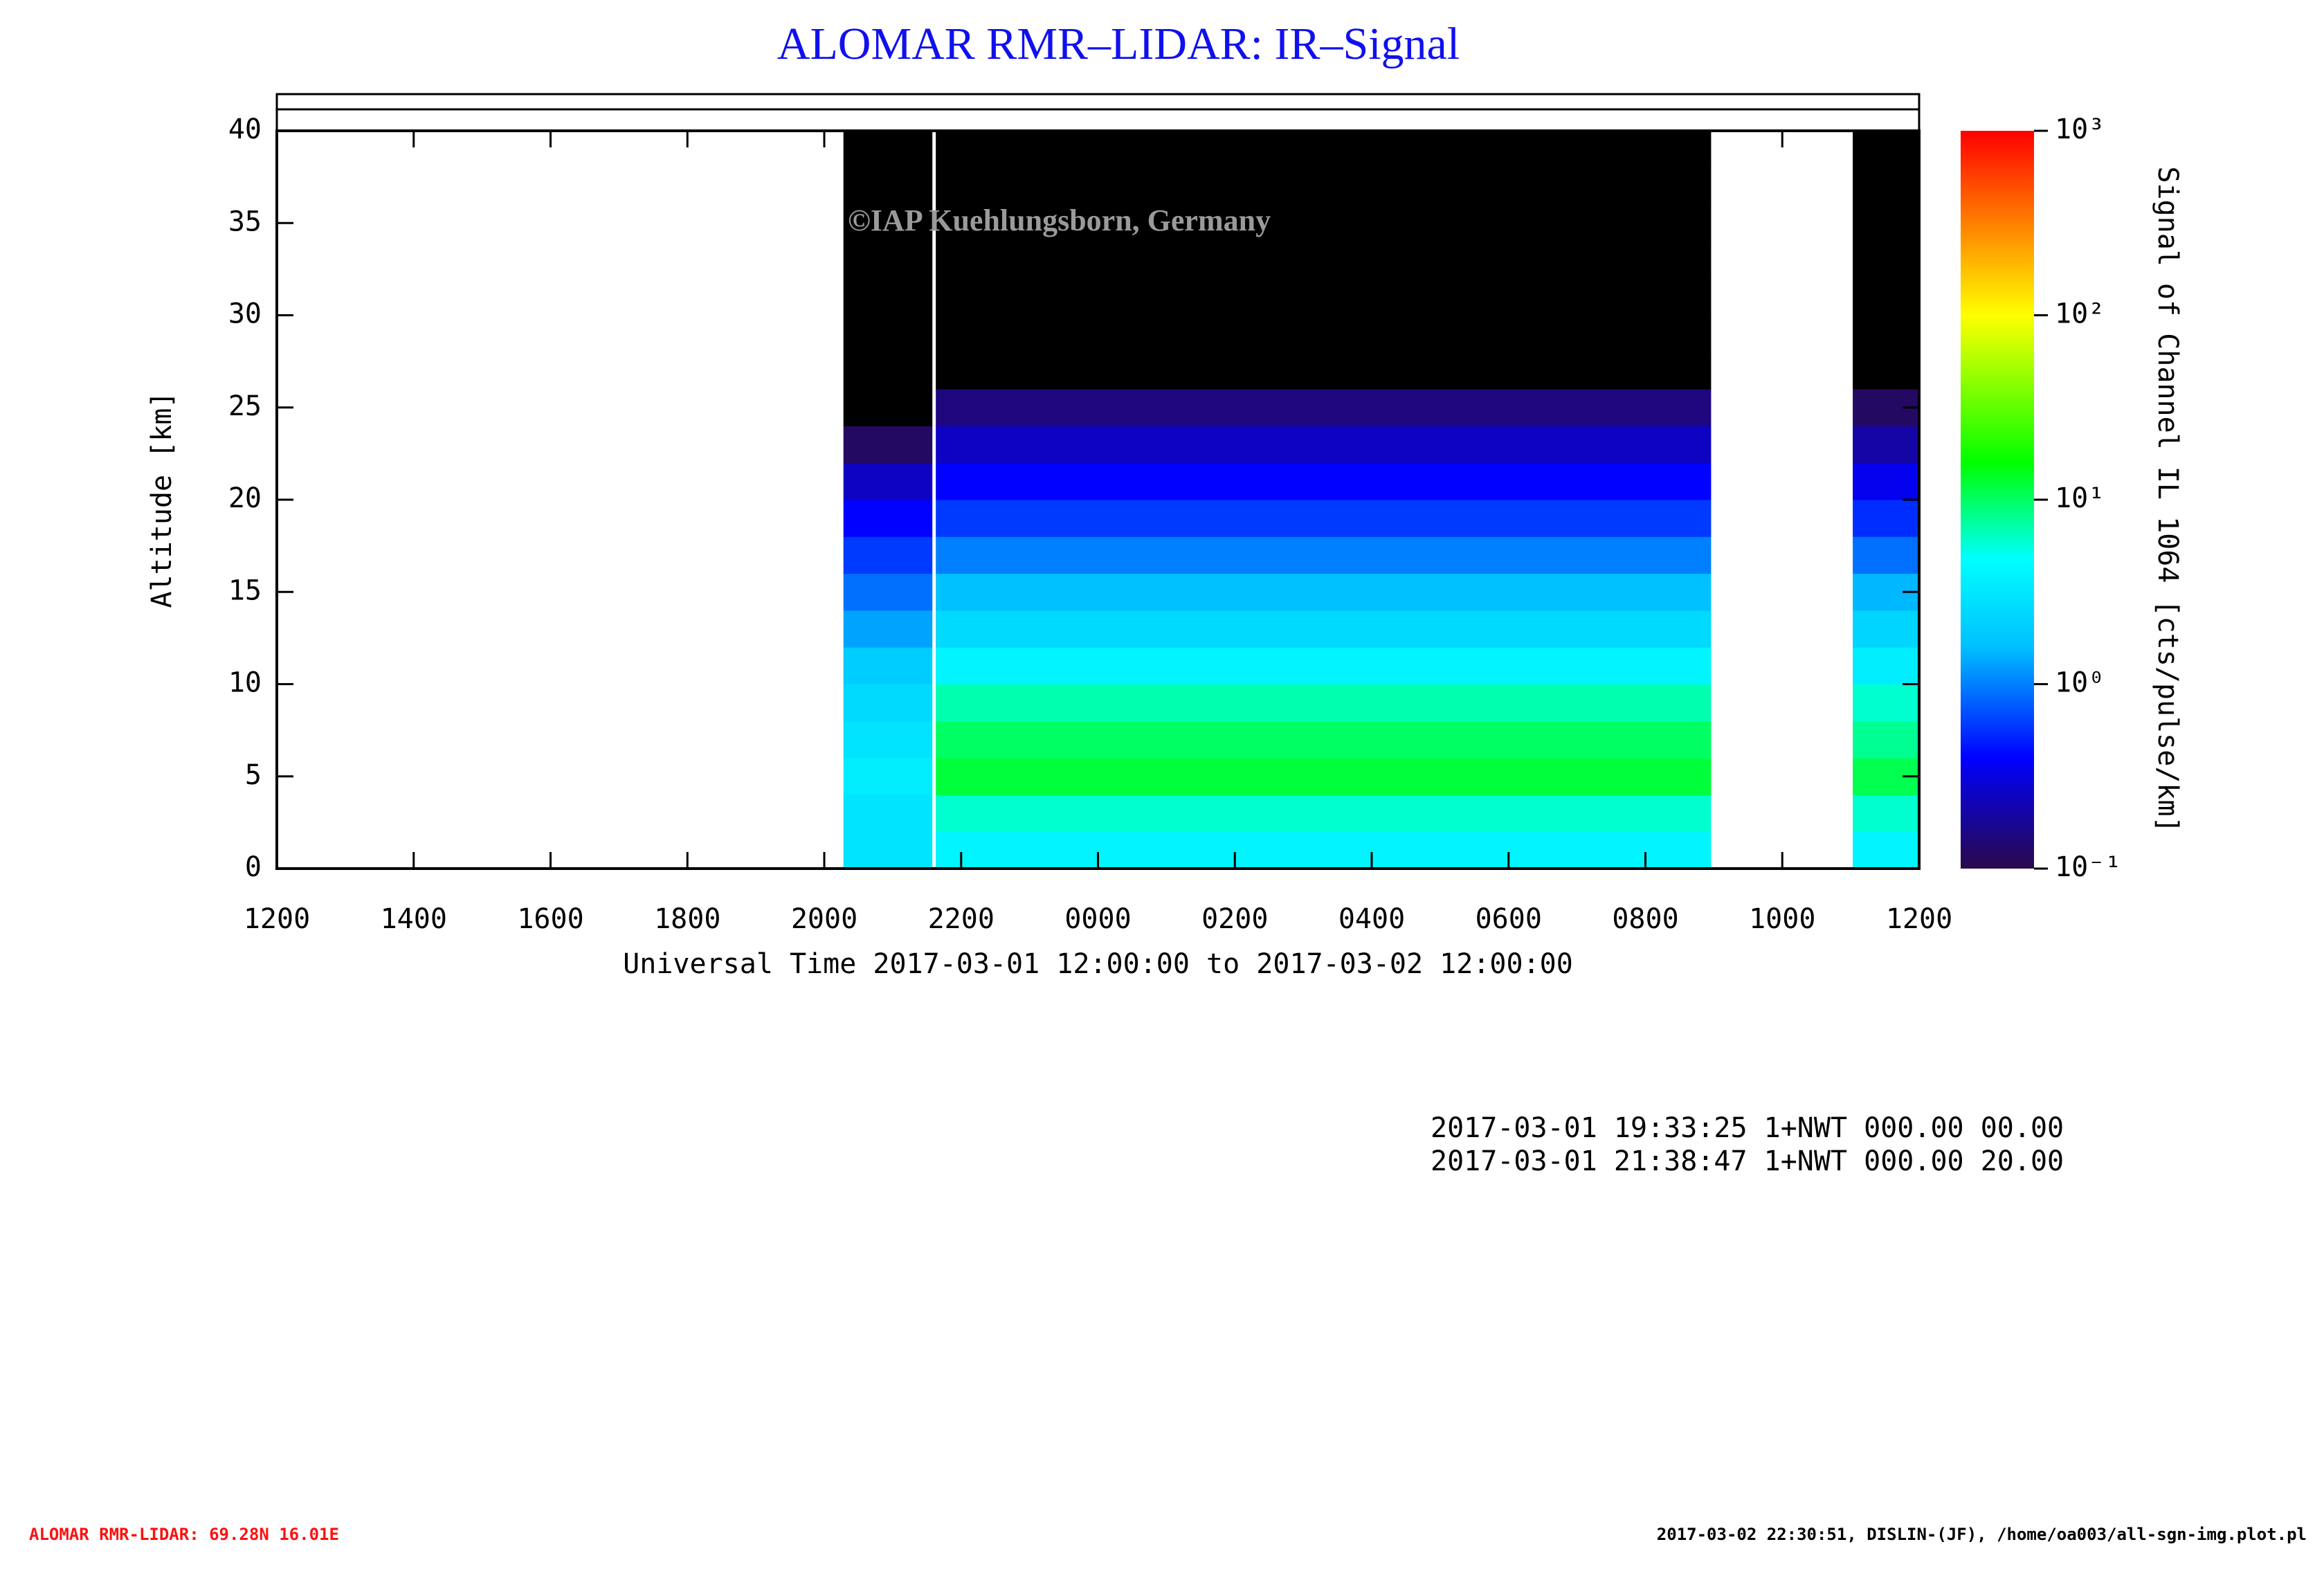 Image resolution: width=2324 pixels, height=1569 pixels. Describe the element at coordinates (162, 499) in the screenshot. I see `y-axis-label: Altitude [km]` at that location.